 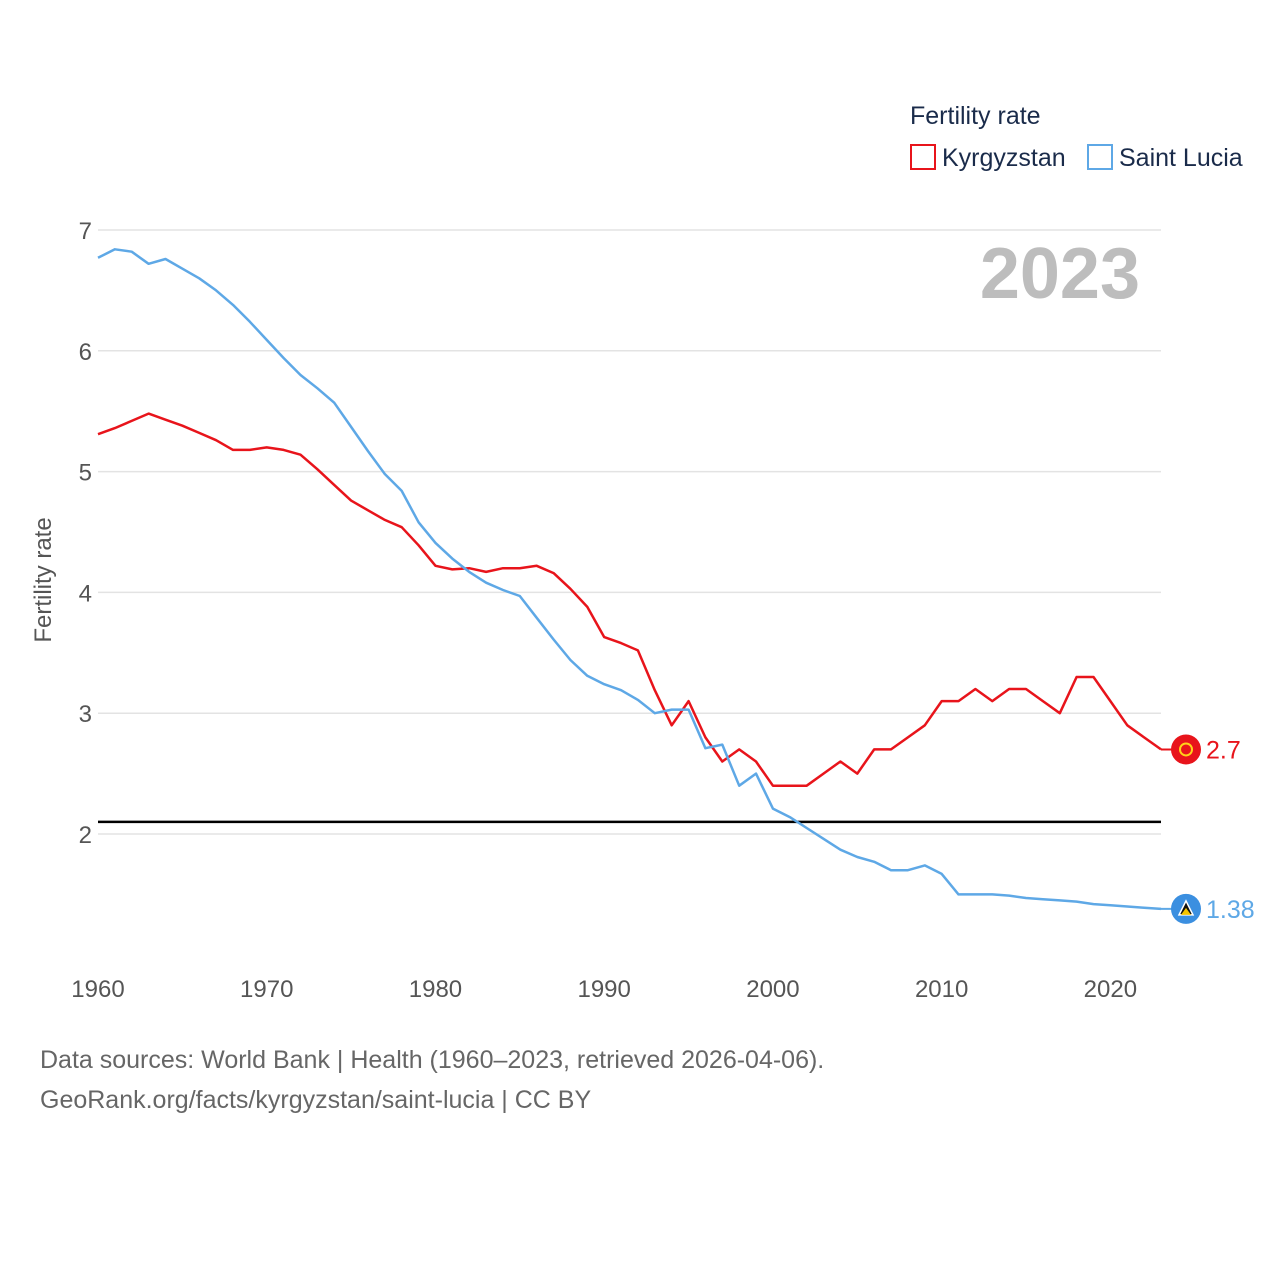 I want to click on sun-emblem-icon, so click(x=1186, y=749).